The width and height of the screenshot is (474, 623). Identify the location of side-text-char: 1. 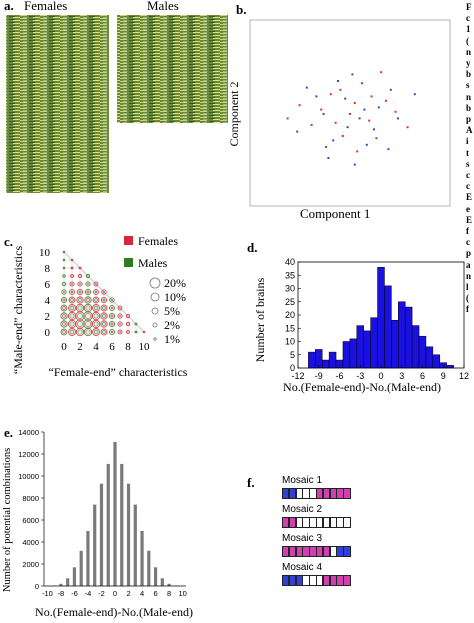
(468, 29).